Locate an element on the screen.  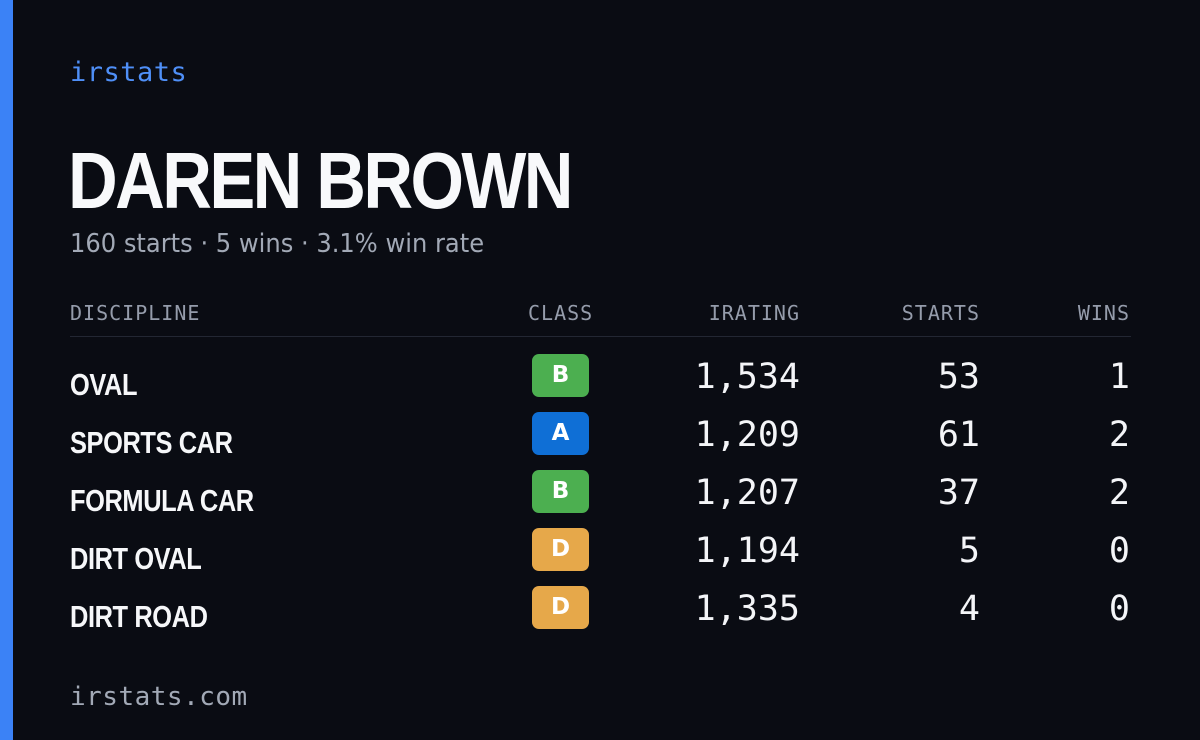
starts-value: 4 is located at coordinates (969, 609).